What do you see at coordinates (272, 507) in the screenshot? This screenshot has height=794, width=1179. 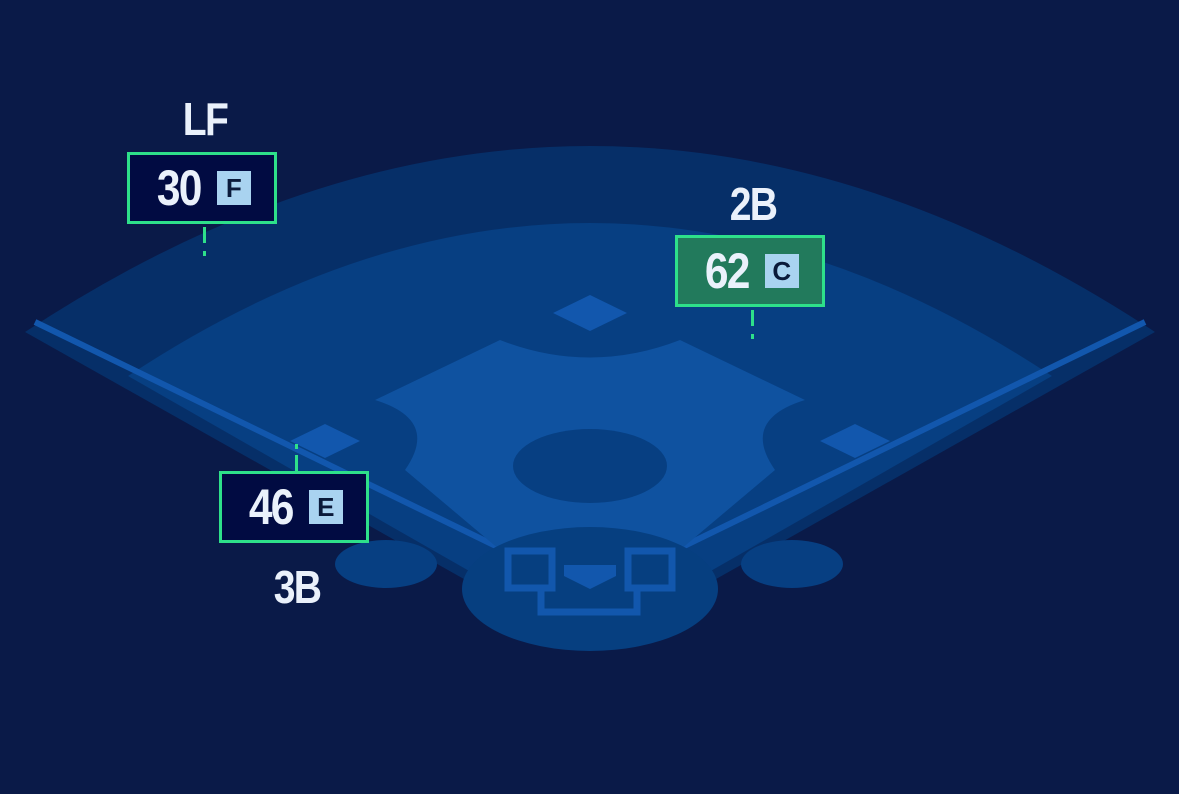 I see `score-value: 46` at bounding box center [272, 507].